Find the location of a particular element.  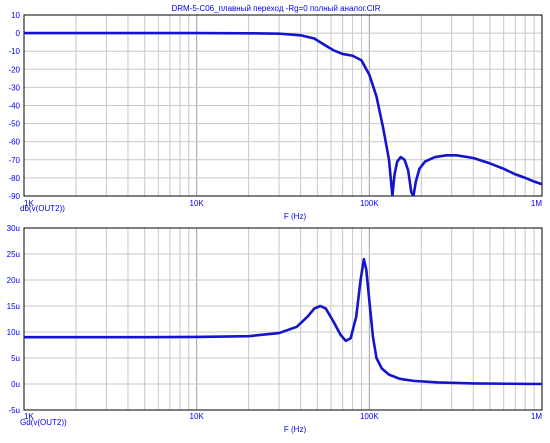

y-tick-label: -10 is located at coordinates (14, 51).